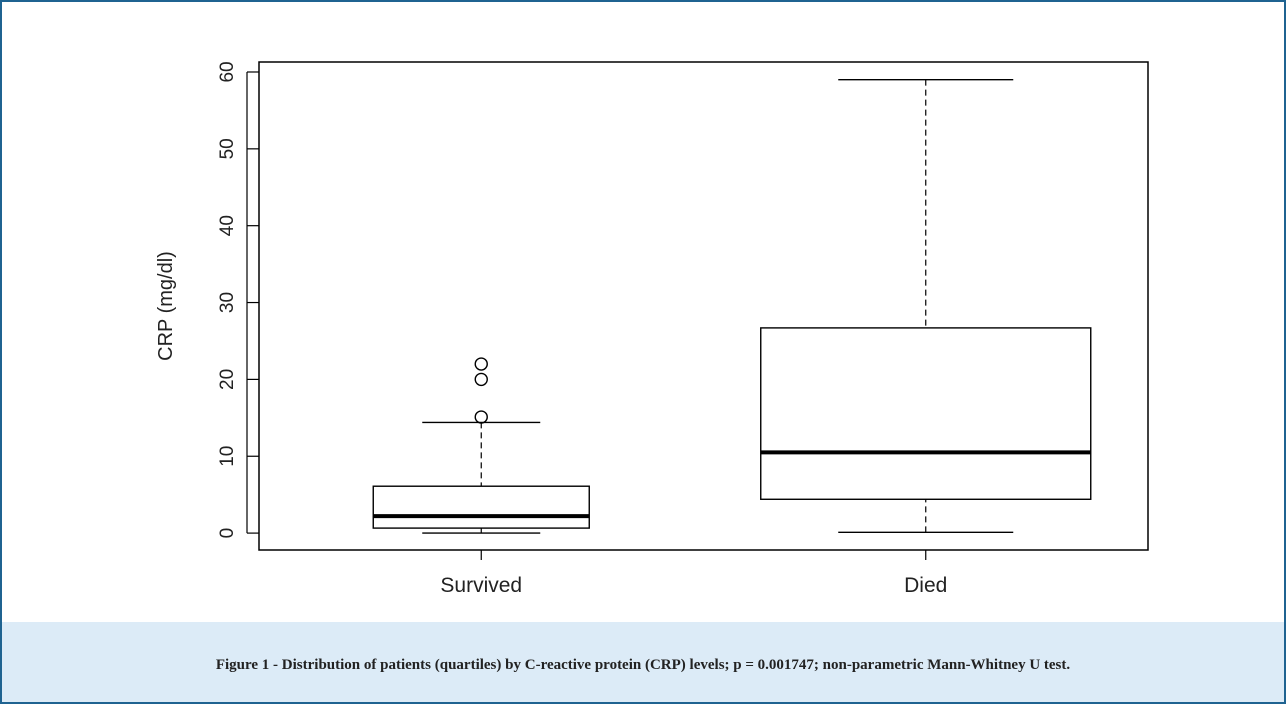 The image size is (1286, 704). What do you see at coordinates (227, 225) in the screenshot?
I see `y-tick-label: 40` at bounding box center [227, 225].